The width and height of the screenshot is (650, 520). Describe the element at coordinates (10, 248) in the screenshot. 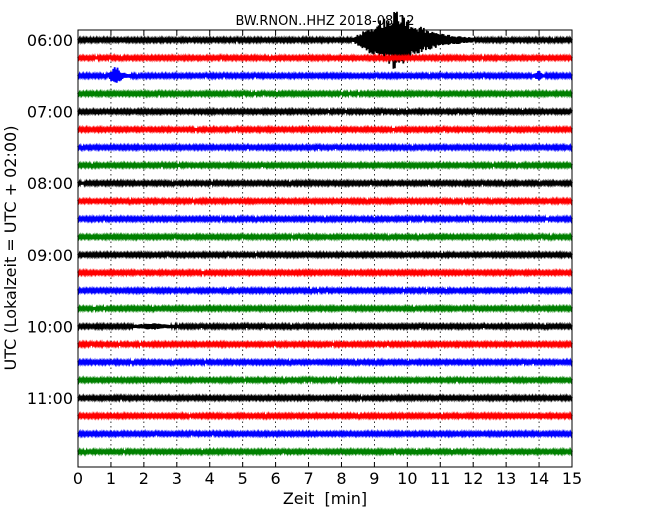

I see `y-axis-label: UTC (Lokalzeit = UTC + 02:00)` at that location.